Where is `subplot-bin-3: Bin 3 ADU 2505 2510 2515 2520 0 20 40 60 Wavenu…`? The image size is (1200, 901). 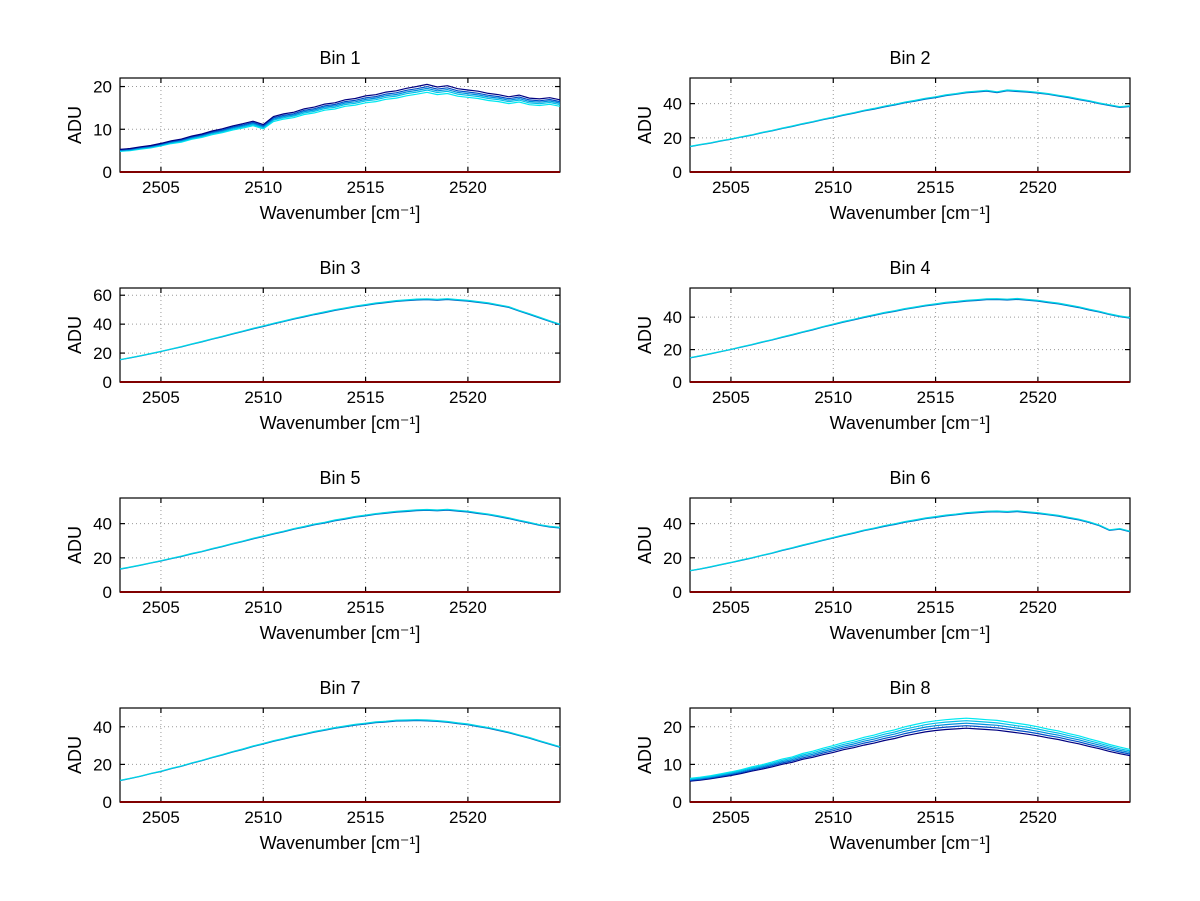
subplot-bin-3: Bin 3 ADU 2505 2510 2515 2520 0 20 40 60 Wavenu… is located at coordinates (315, 347).